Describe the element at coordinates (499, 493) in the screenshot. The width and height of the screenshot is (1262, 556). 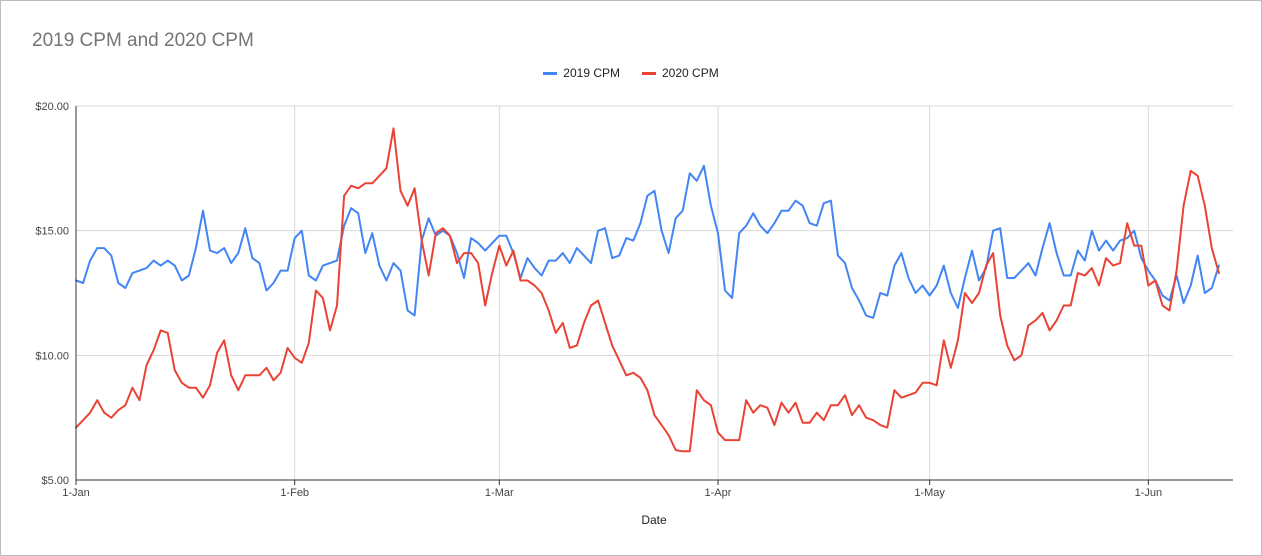
I see `x-tick-label: 1-Mar` at that location.